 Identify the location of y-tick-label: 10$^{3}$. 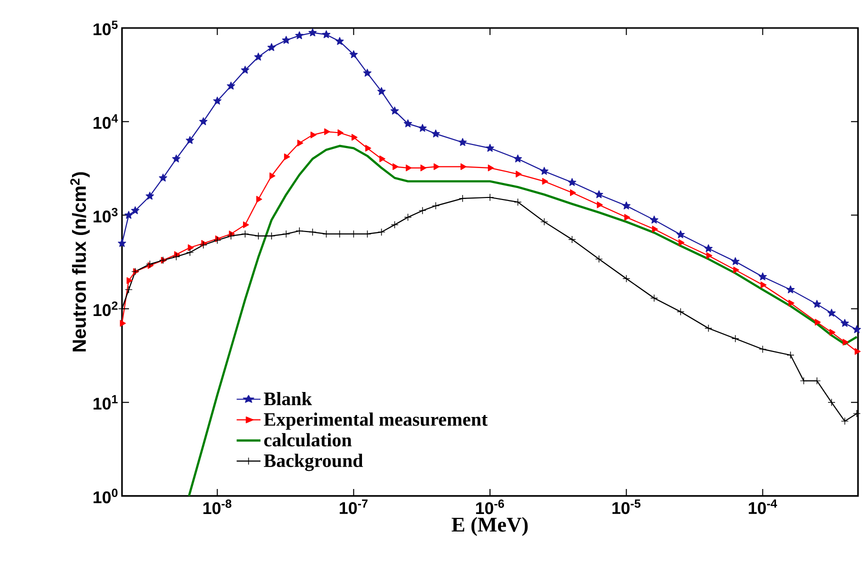
(106, 215).